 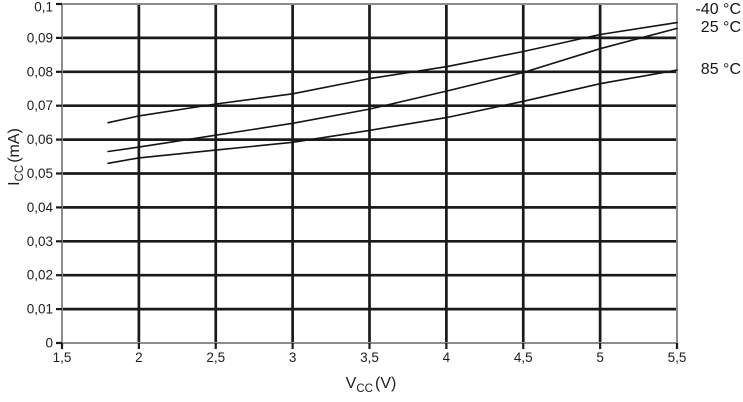 What do you see at coordinates (40, 173) in the screenshot?
I see `y-tick-label: 0,05` at bounding box center [40, 173].